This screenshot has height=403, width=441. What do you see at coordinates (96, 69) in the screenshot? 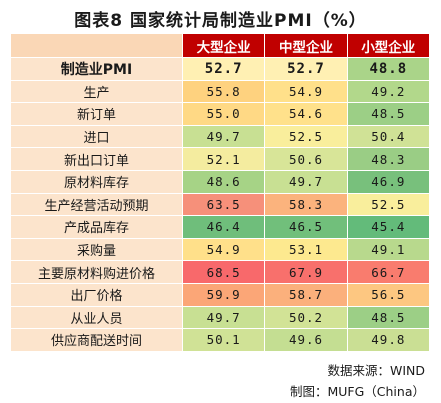
I see `row-label: 制造业PMI` at bounding box center [96, 69].